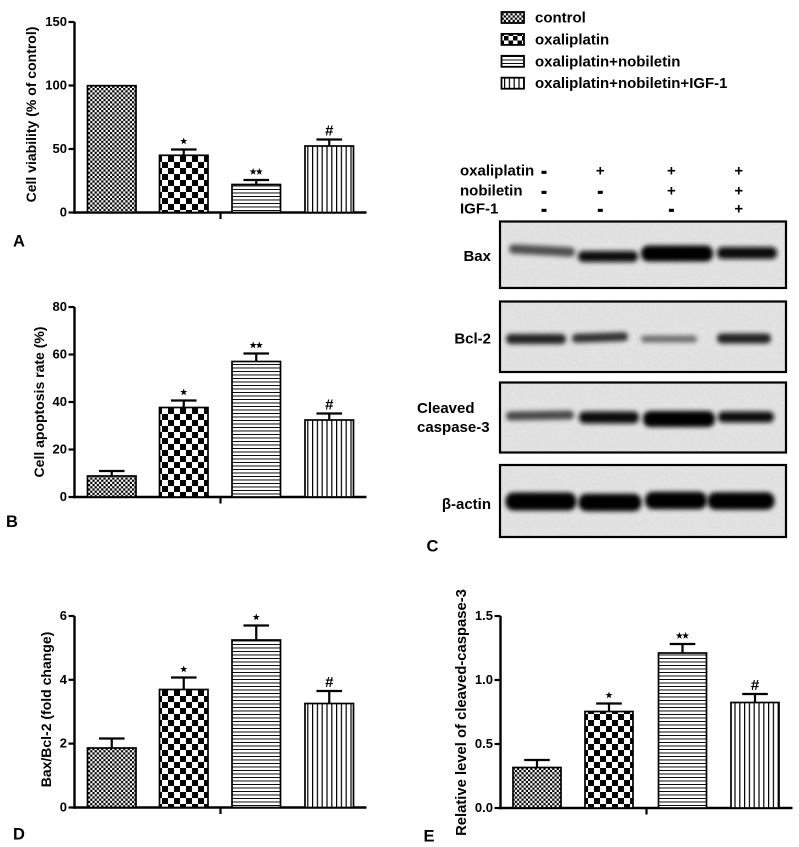 The width and height of the screenshot is (799, 847). Describe the element at coordinates (479, 209) in the screenshot. I see `svg-text: IGF-1` at that location.